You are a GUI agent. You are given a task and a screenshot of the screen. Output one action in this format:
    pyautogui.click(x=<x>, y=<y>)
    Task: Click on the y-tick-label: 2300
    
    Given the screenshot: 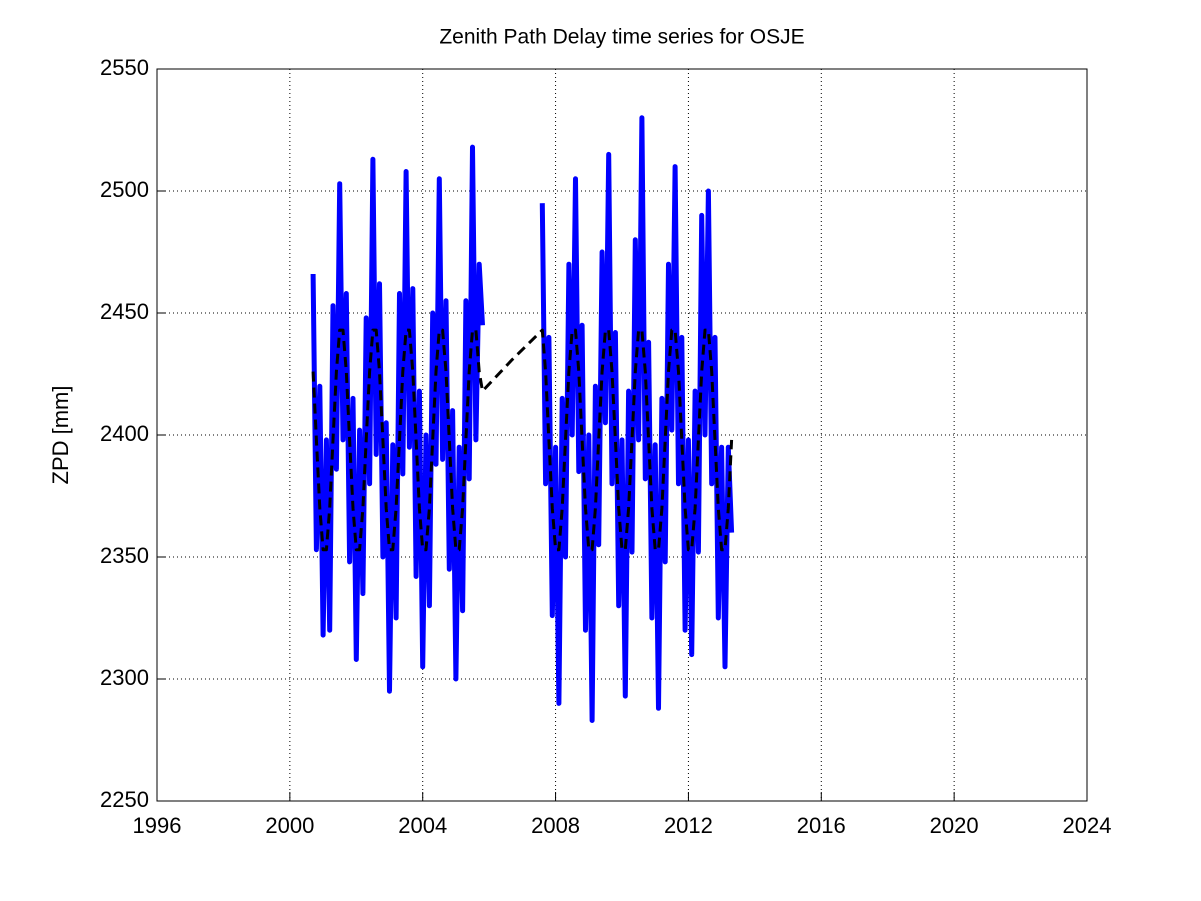 What is the action you would take?
    pyautogui.click(x=124, y=677)
    